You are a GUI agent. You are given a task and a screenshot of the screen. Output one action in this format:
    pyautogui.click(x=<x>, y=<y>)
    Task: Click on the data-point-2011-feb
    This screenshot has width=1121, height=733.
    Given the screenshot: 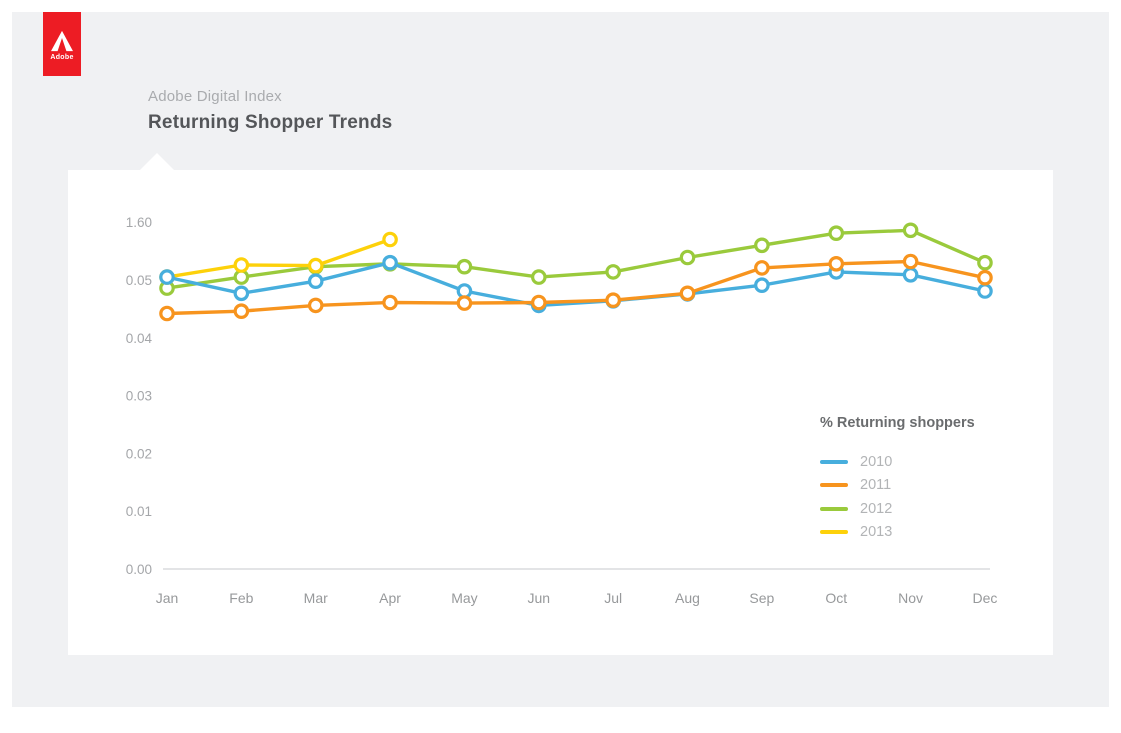 What is the action you would take?
    pyautogui.click(x=241, y=311)
    